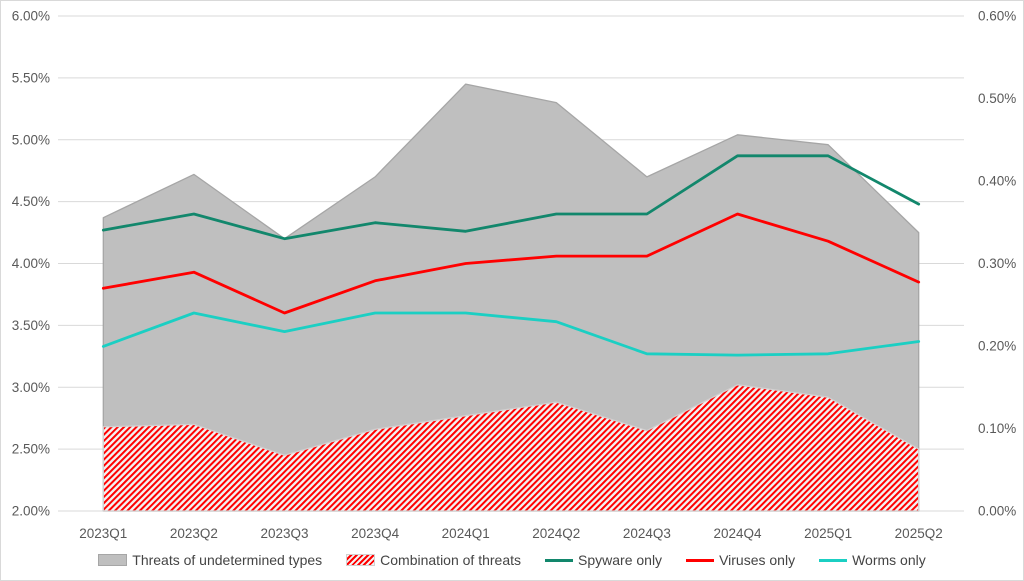 The height and width of the screenshot is (581, 1024). What do you see at coordinates (997, 346) in the screenshot?
I see `y-axis-right-tick-label: 0.20%` at bounding box center [997, 346].